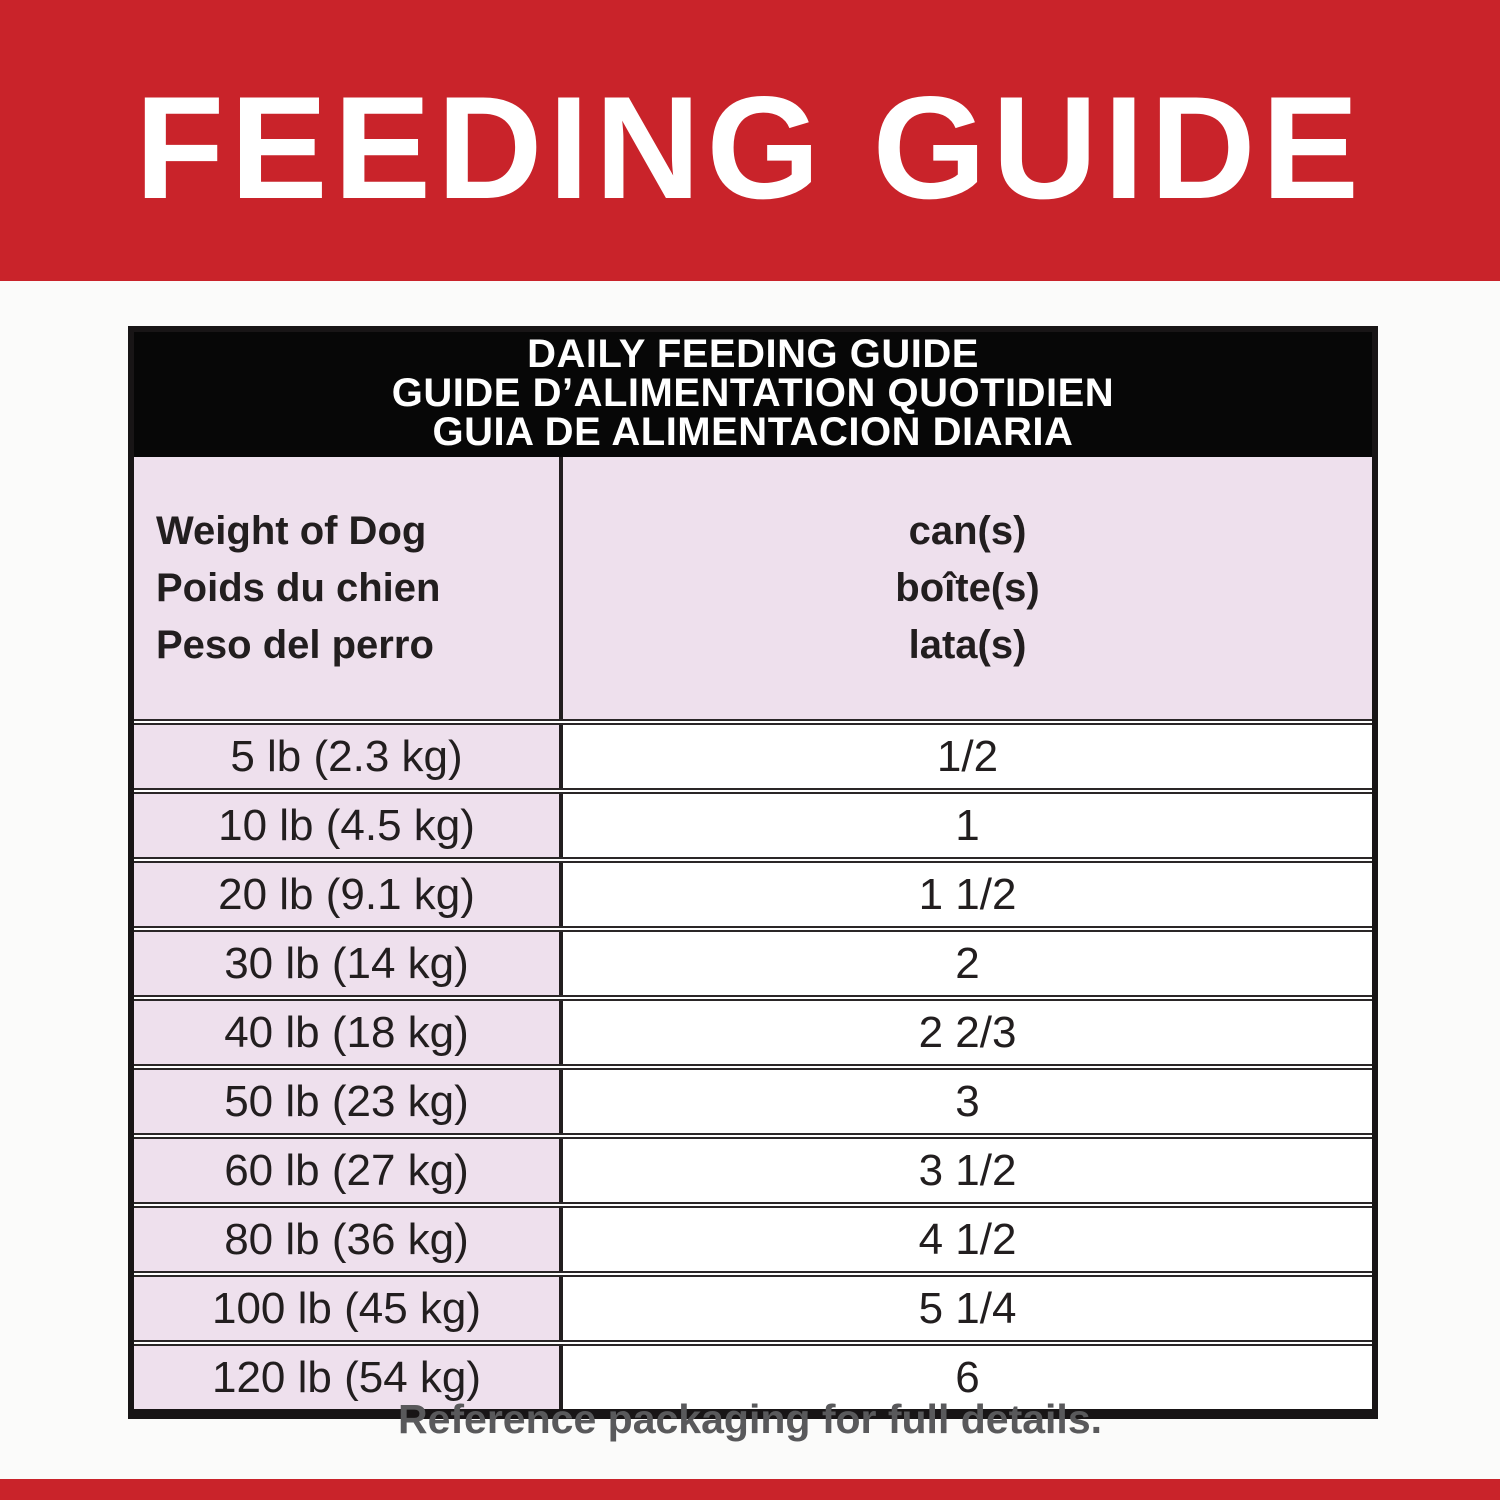 This screenshot has width=1500, height=1500. I want to click on cans-cell: 2 2/3, so click(967, 1032).